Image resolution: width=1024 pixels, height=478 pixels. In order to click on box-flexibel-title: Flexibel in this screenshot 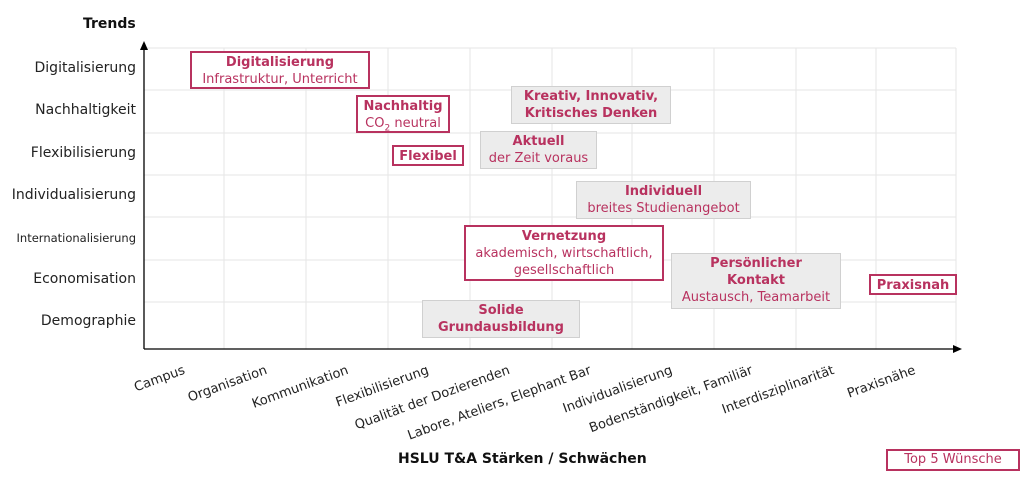, I will do `click(428, 156)`.